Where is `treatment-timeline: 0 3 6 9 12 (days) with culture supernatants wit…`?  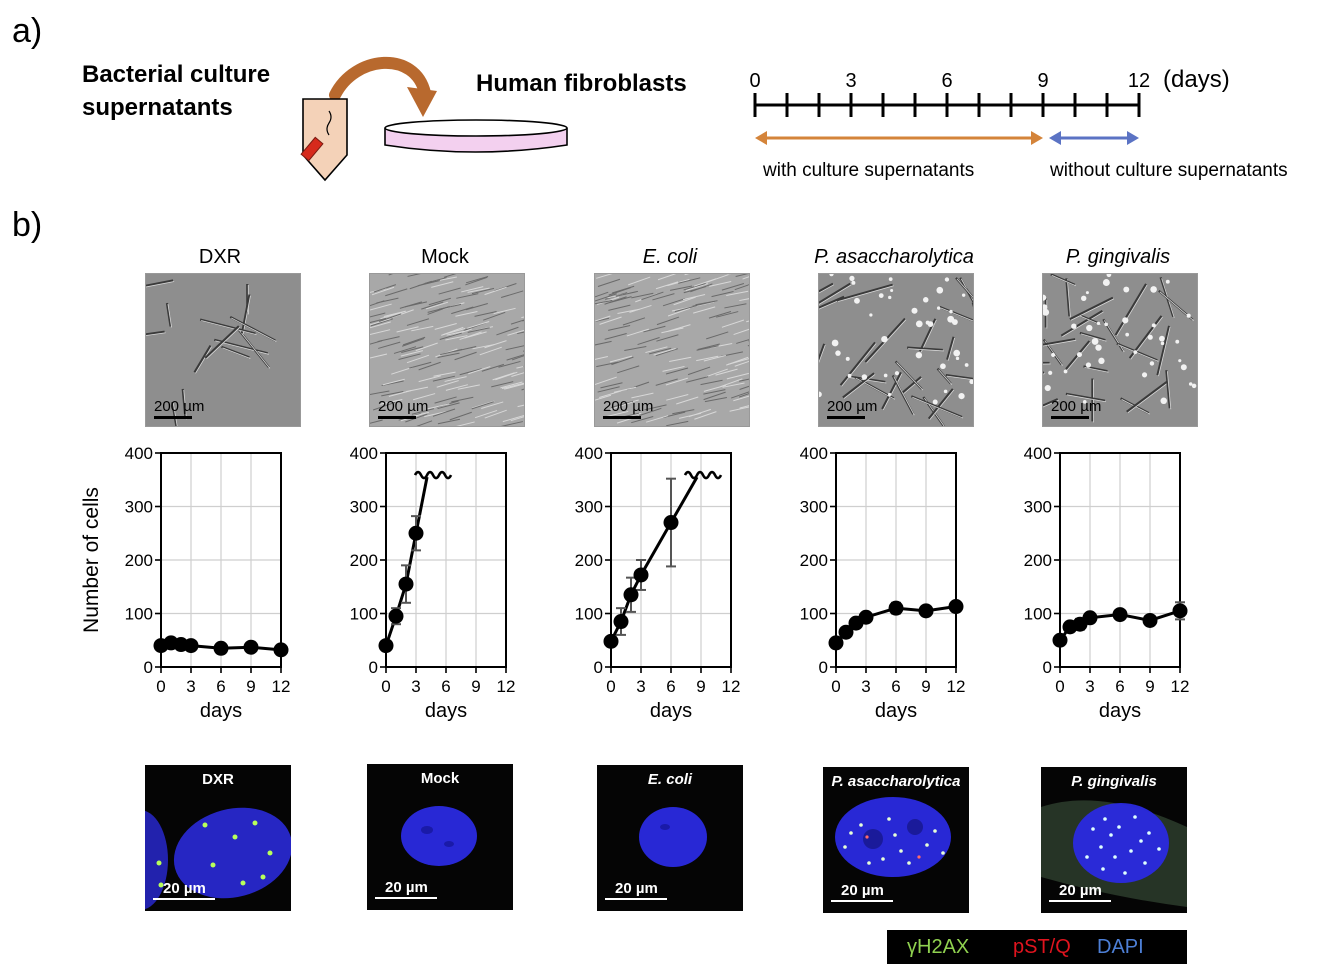
treatment-timeline: 0 3 6 9 12 (days) with culture supernatants wit… is located at coordinates (1018, 123).